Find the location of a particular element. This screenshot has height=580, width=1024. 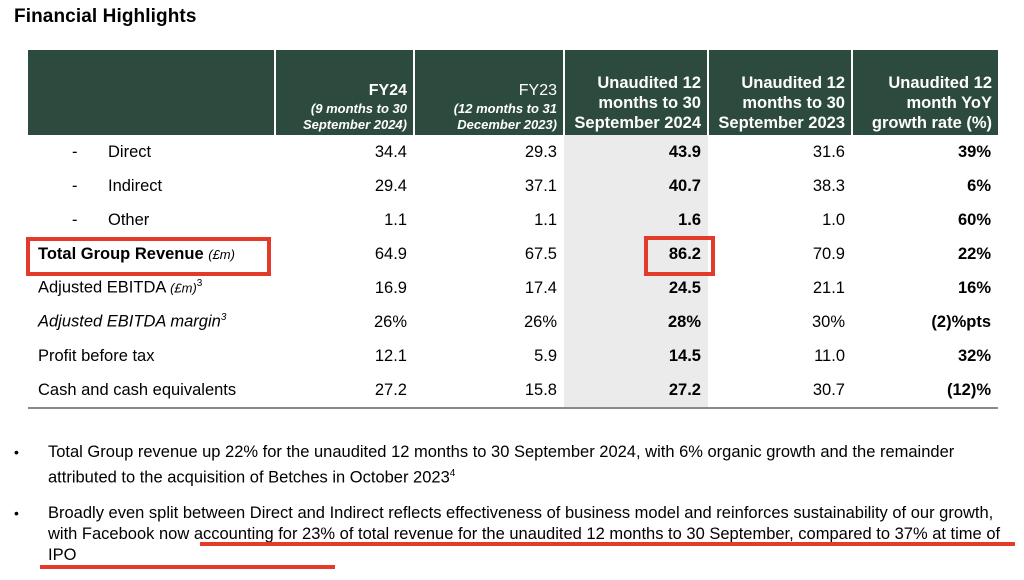

row-label-text: Profit before tax is located at coordinates (96, 355).